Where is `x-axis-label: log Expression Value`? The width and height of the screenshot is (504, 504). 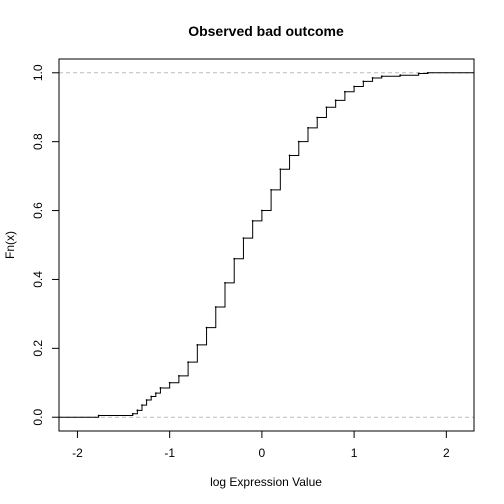 x-axis-label: log Expression Value is located at coordinates (266, 482).